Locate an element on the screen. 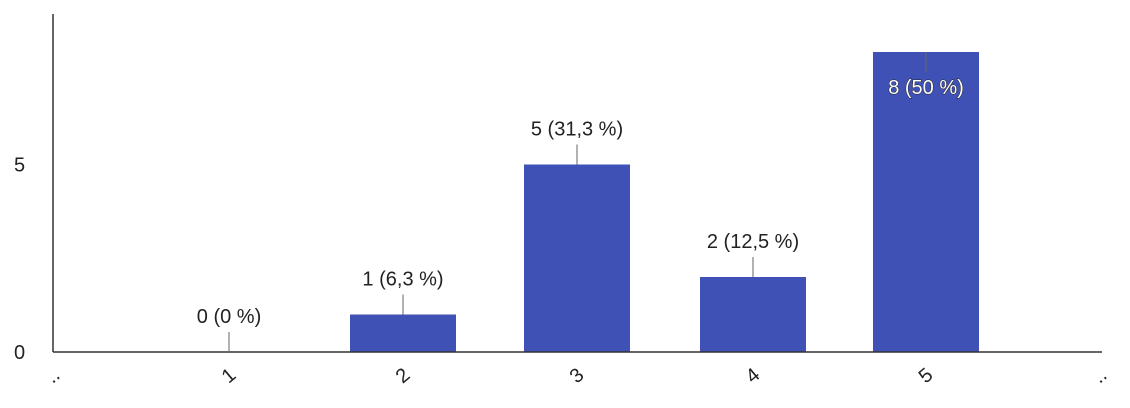 The width and height of the screenshot is (1130, 408). y-tick-label: 5 is located at coordinates (19, 166).